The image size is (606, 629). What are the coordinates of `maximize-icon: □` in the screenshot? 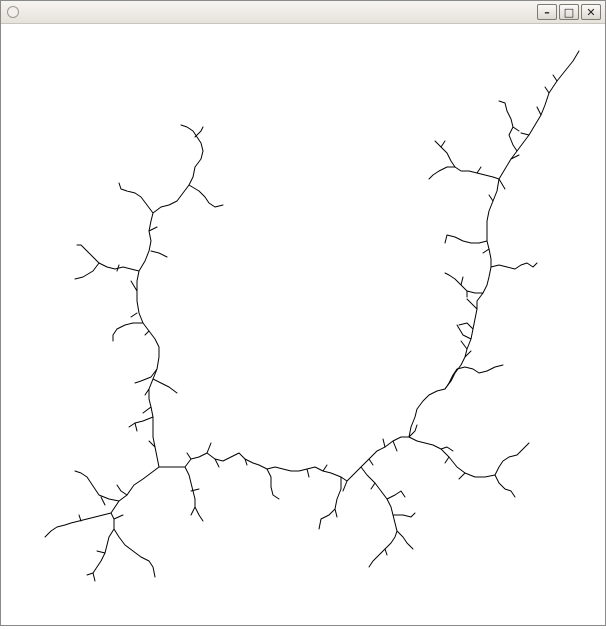 It's located at (569, 12).